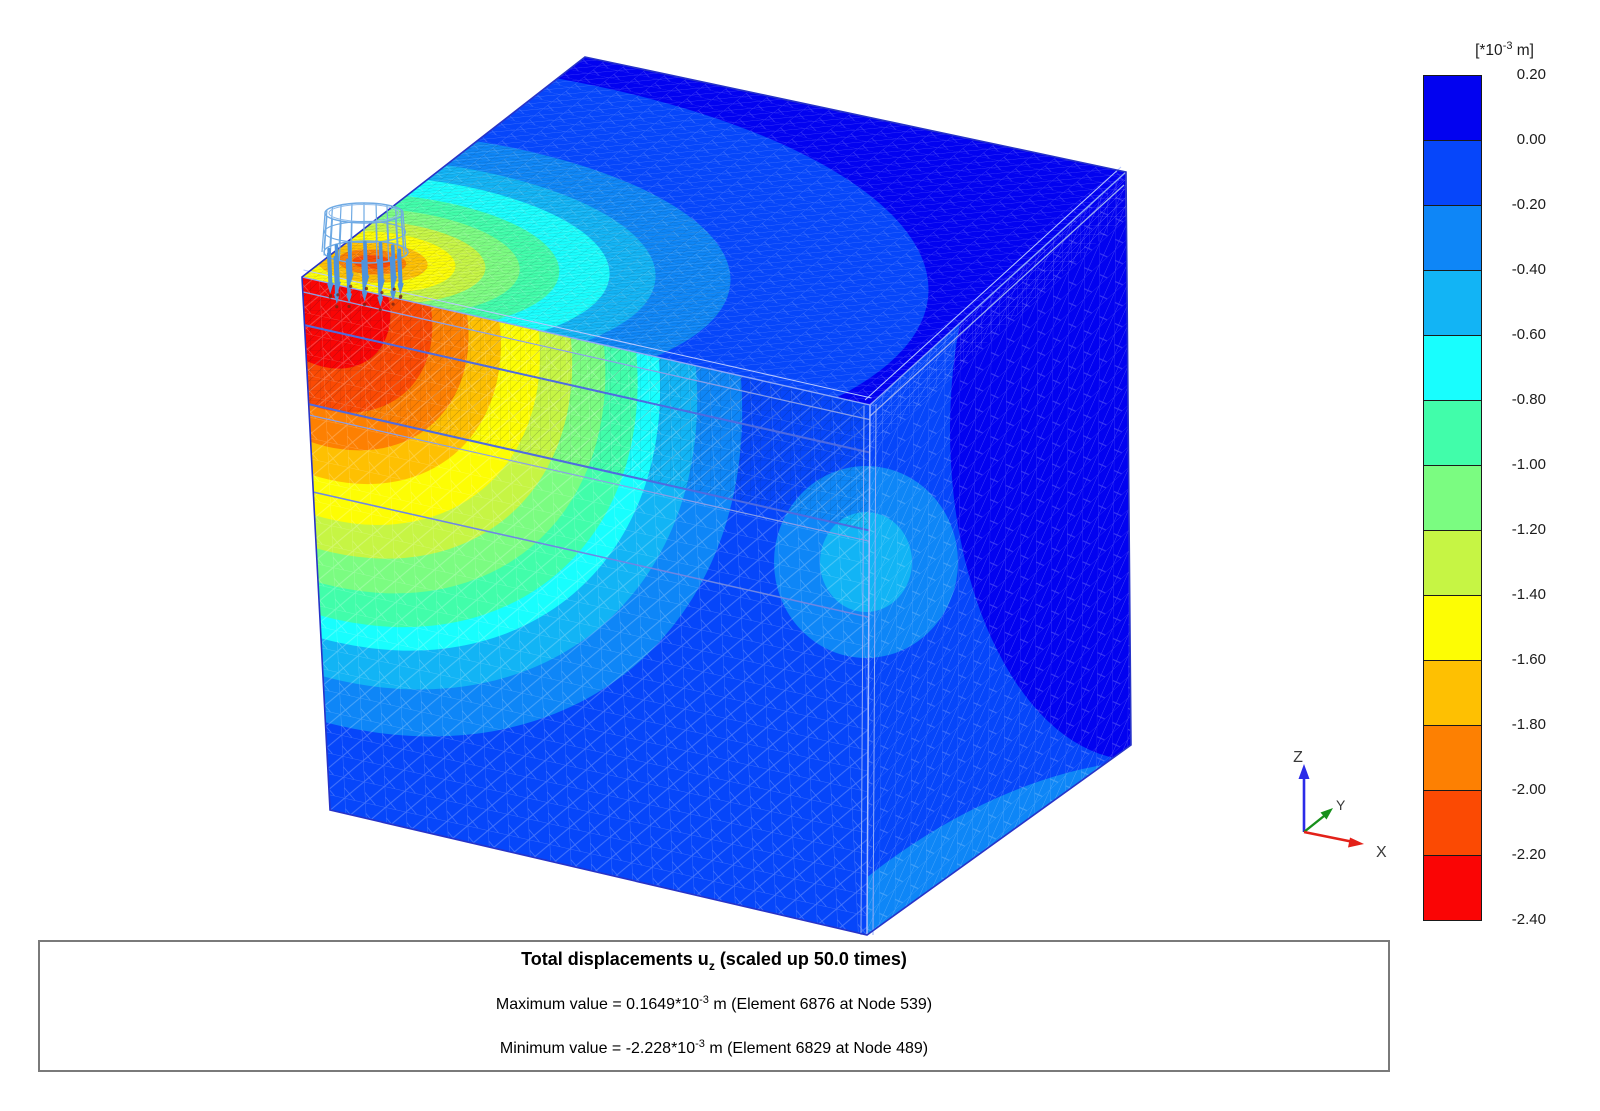 This screenshot has width=1600, height=1111. I want to click on legend-tick: -1.40, so click(1528, 594).